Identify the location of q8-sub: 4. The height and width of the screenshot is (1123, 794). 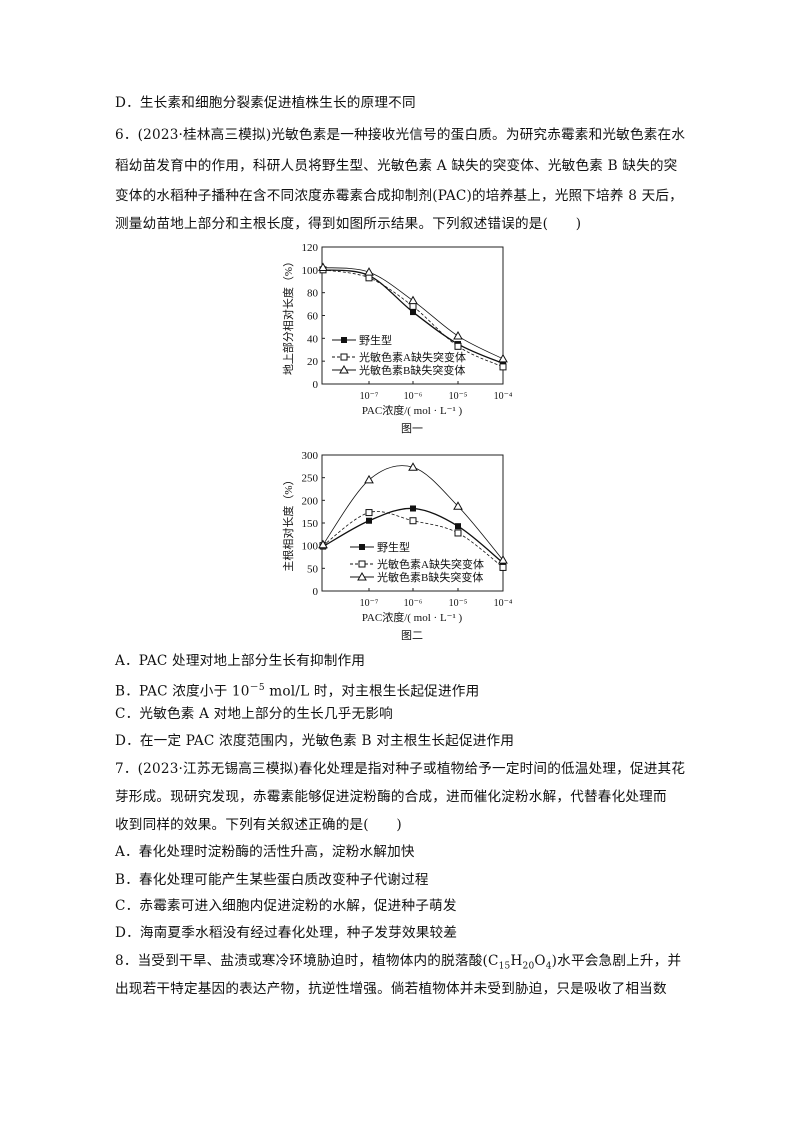
(548, 966).